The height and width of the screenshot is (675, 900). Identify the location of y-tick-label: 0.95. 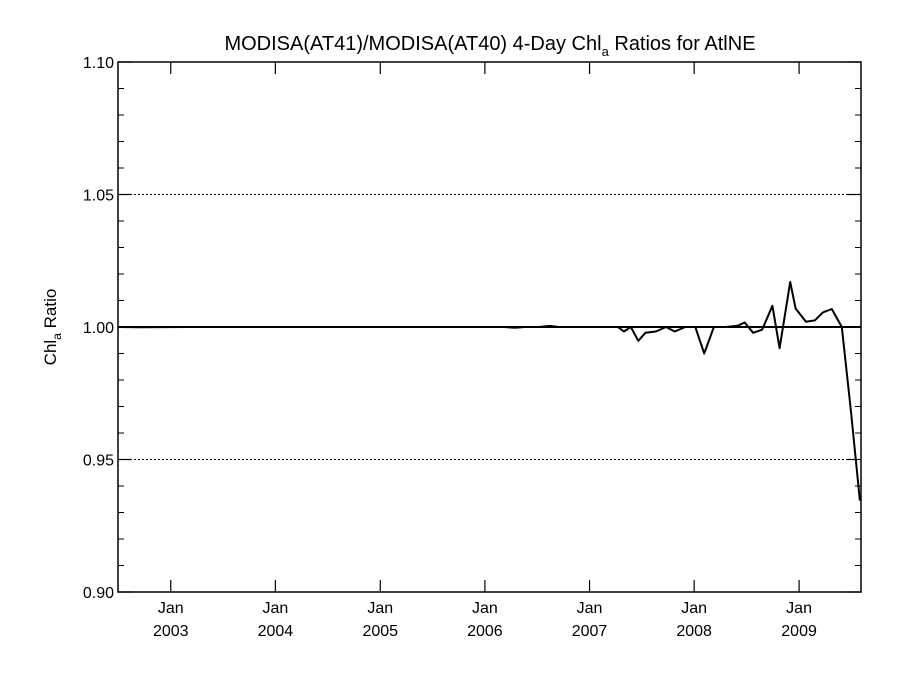
(98, 461).